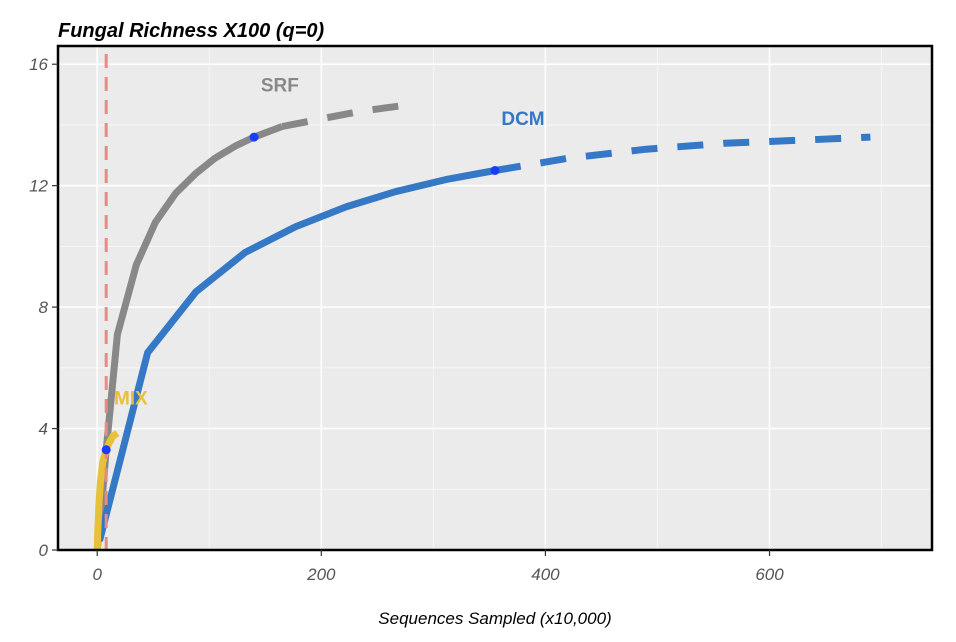 Image resolution: width=956 pixels, height=642 pixels. I want to click on x-tick-label: 200, so click(321, 574).